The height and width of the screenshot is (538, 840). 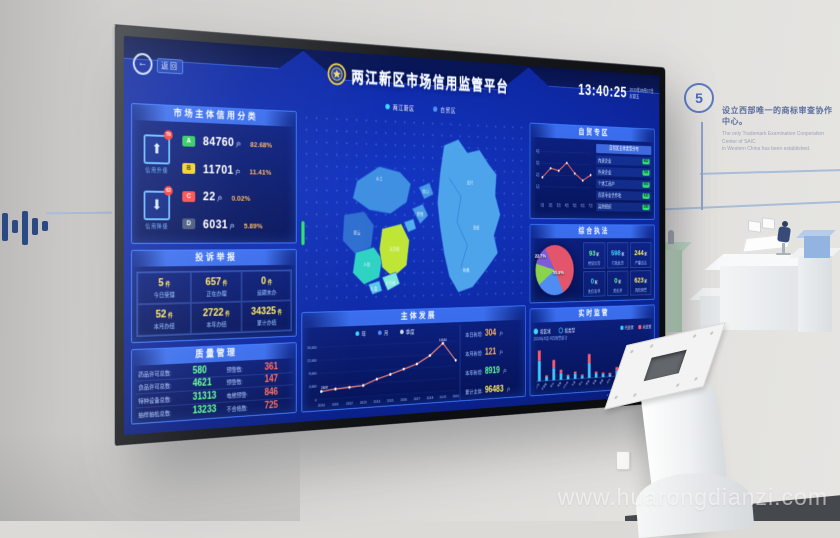 I want to click on legend-month: 月, so click(x=382, y=332).